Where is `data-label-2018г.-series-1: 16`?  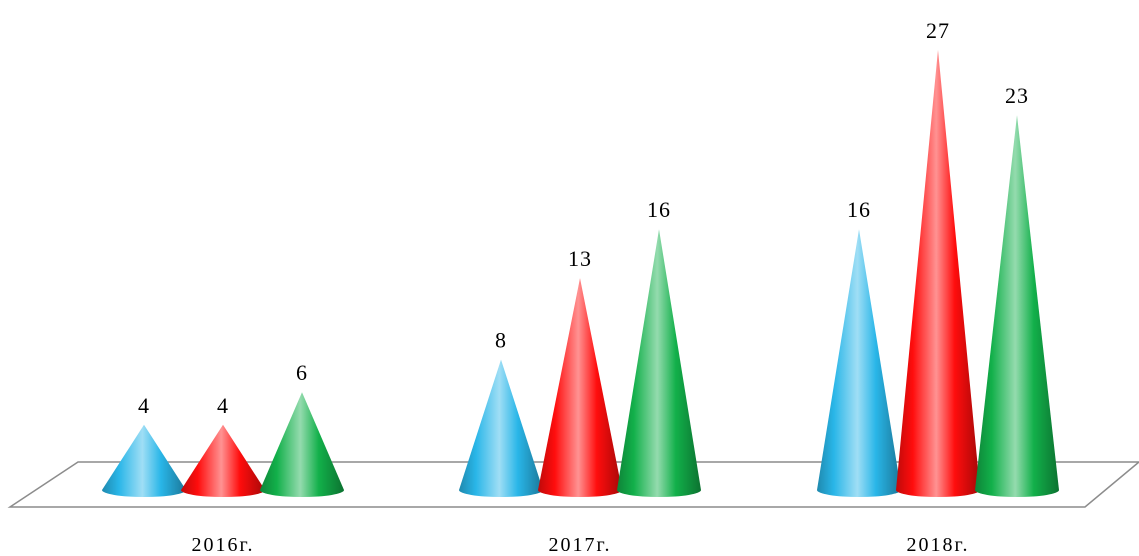
data-label-2018г.-series-1: 16 is located at coordinates (859, 209).